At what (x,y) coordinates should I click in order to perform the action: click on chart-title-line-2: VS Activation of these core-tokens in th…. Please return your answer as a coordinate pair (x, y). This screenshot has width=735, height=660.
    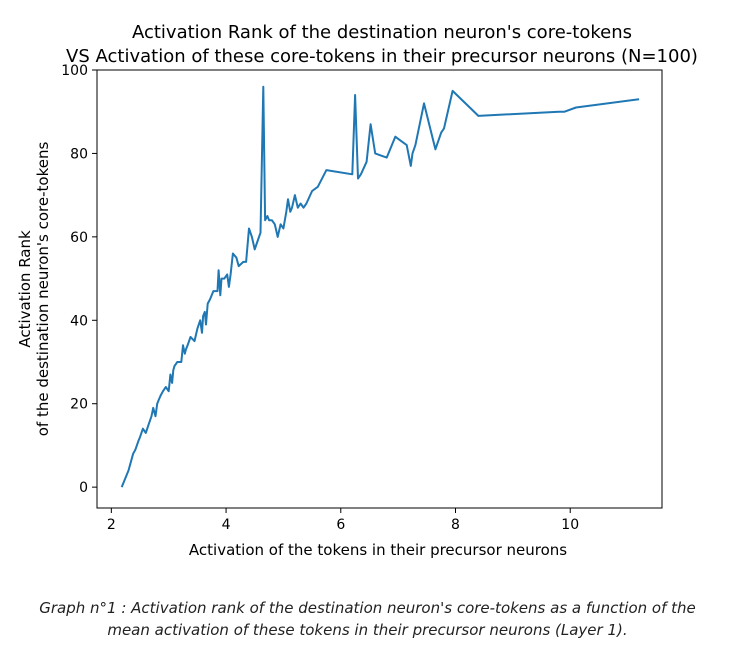
    Looking at the image, I should click on (382, 56).